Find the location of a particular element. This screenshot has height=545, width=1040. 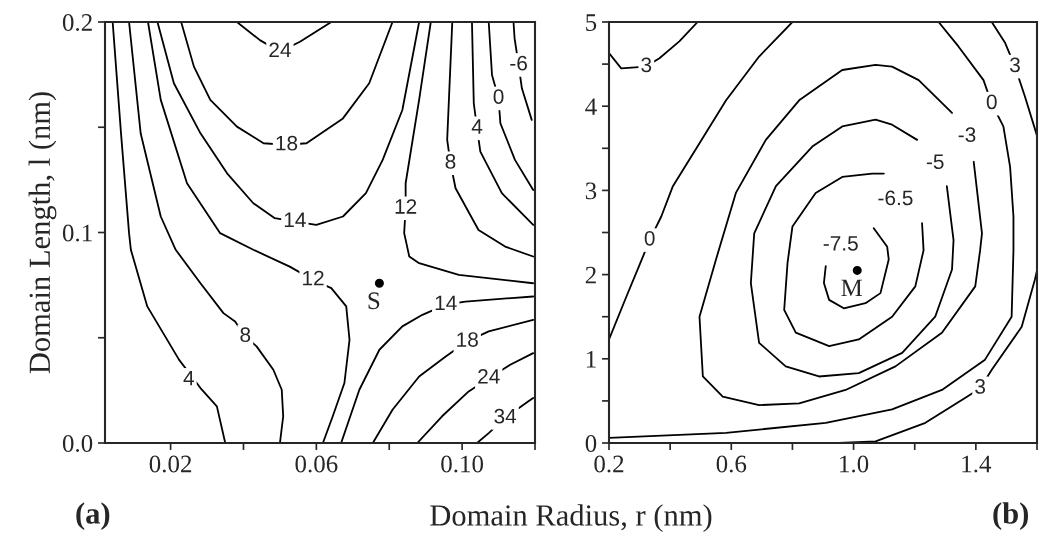

annotation: 34 is located at coordinates (505, 416).